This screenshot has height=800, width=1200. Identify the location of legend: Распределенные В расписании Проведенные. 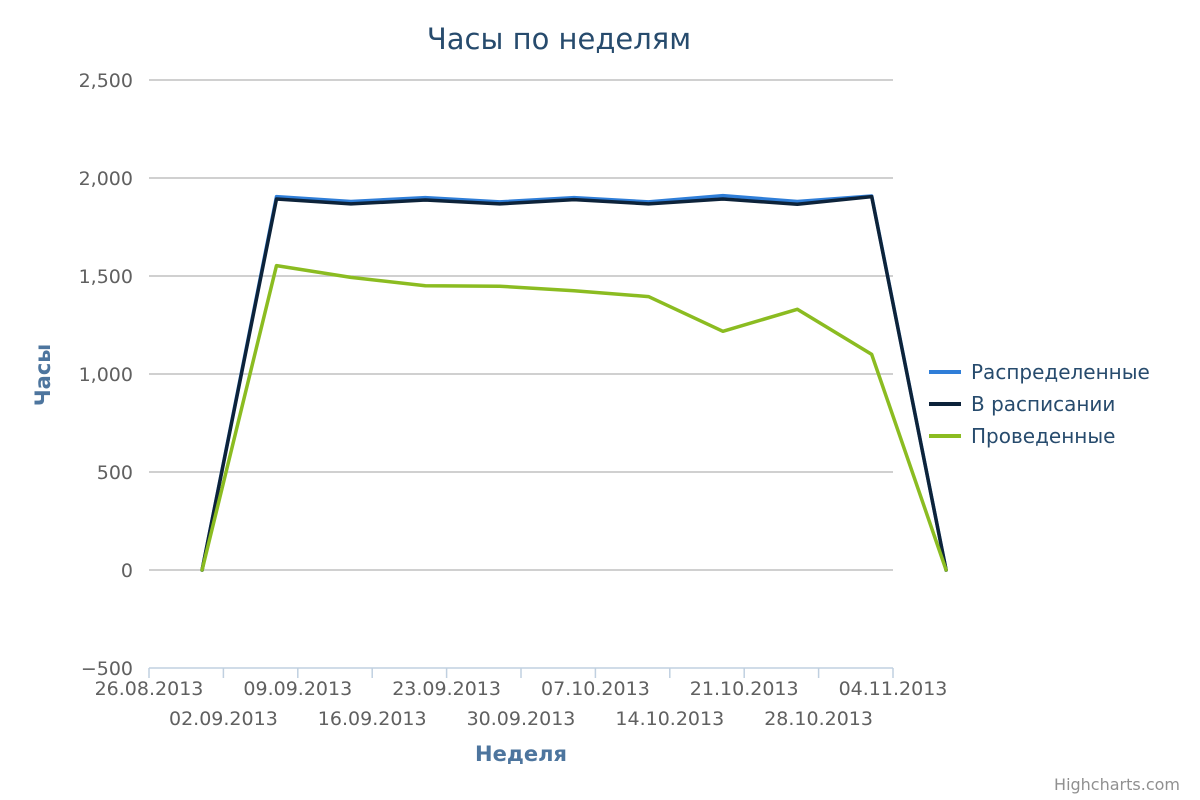
(1039, 404).